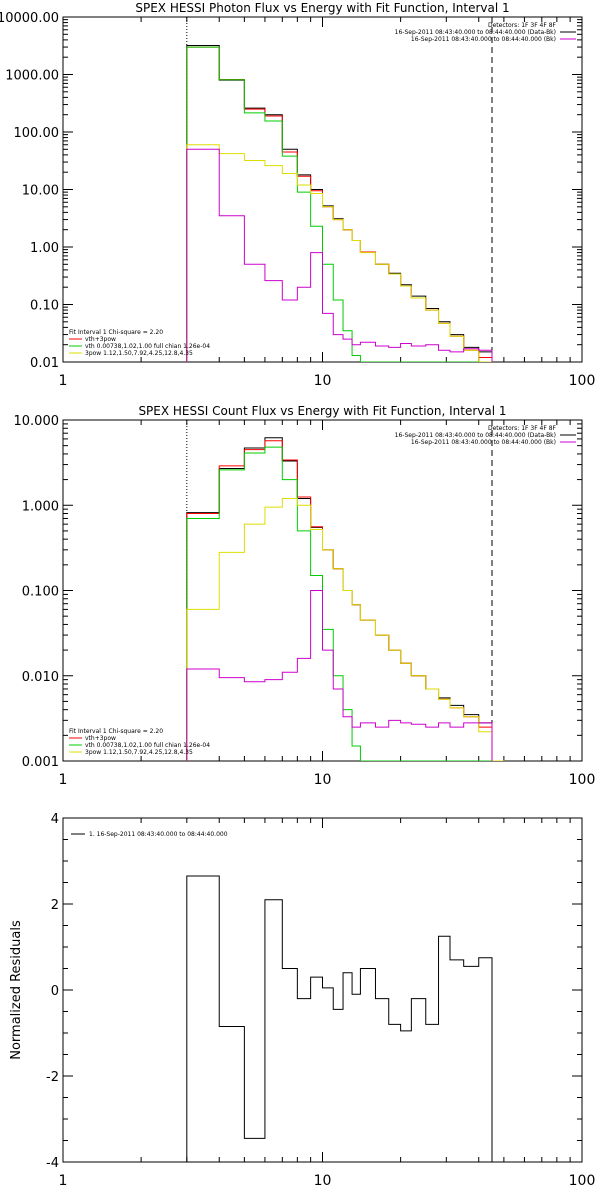 The image size is (600, 1200). Describe the element at coordinates (52, 1163) in the screenshot. I see `y-tick-label: -4` at that location.